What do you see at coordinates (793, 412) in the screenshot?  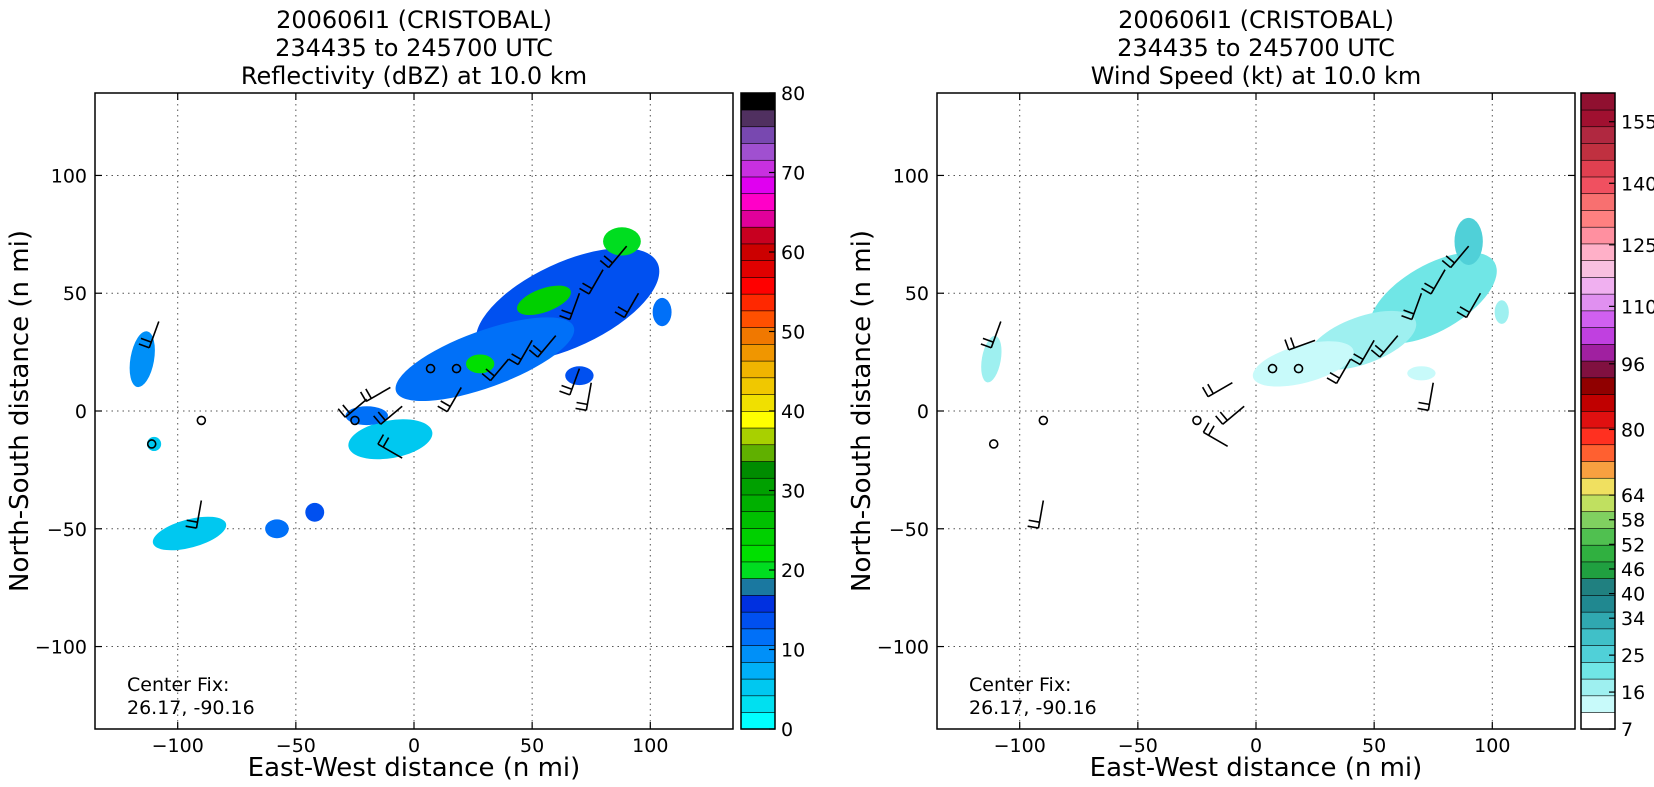 I see `reflectivity-colorbar-label: 40` at bounding box center [793, 412].